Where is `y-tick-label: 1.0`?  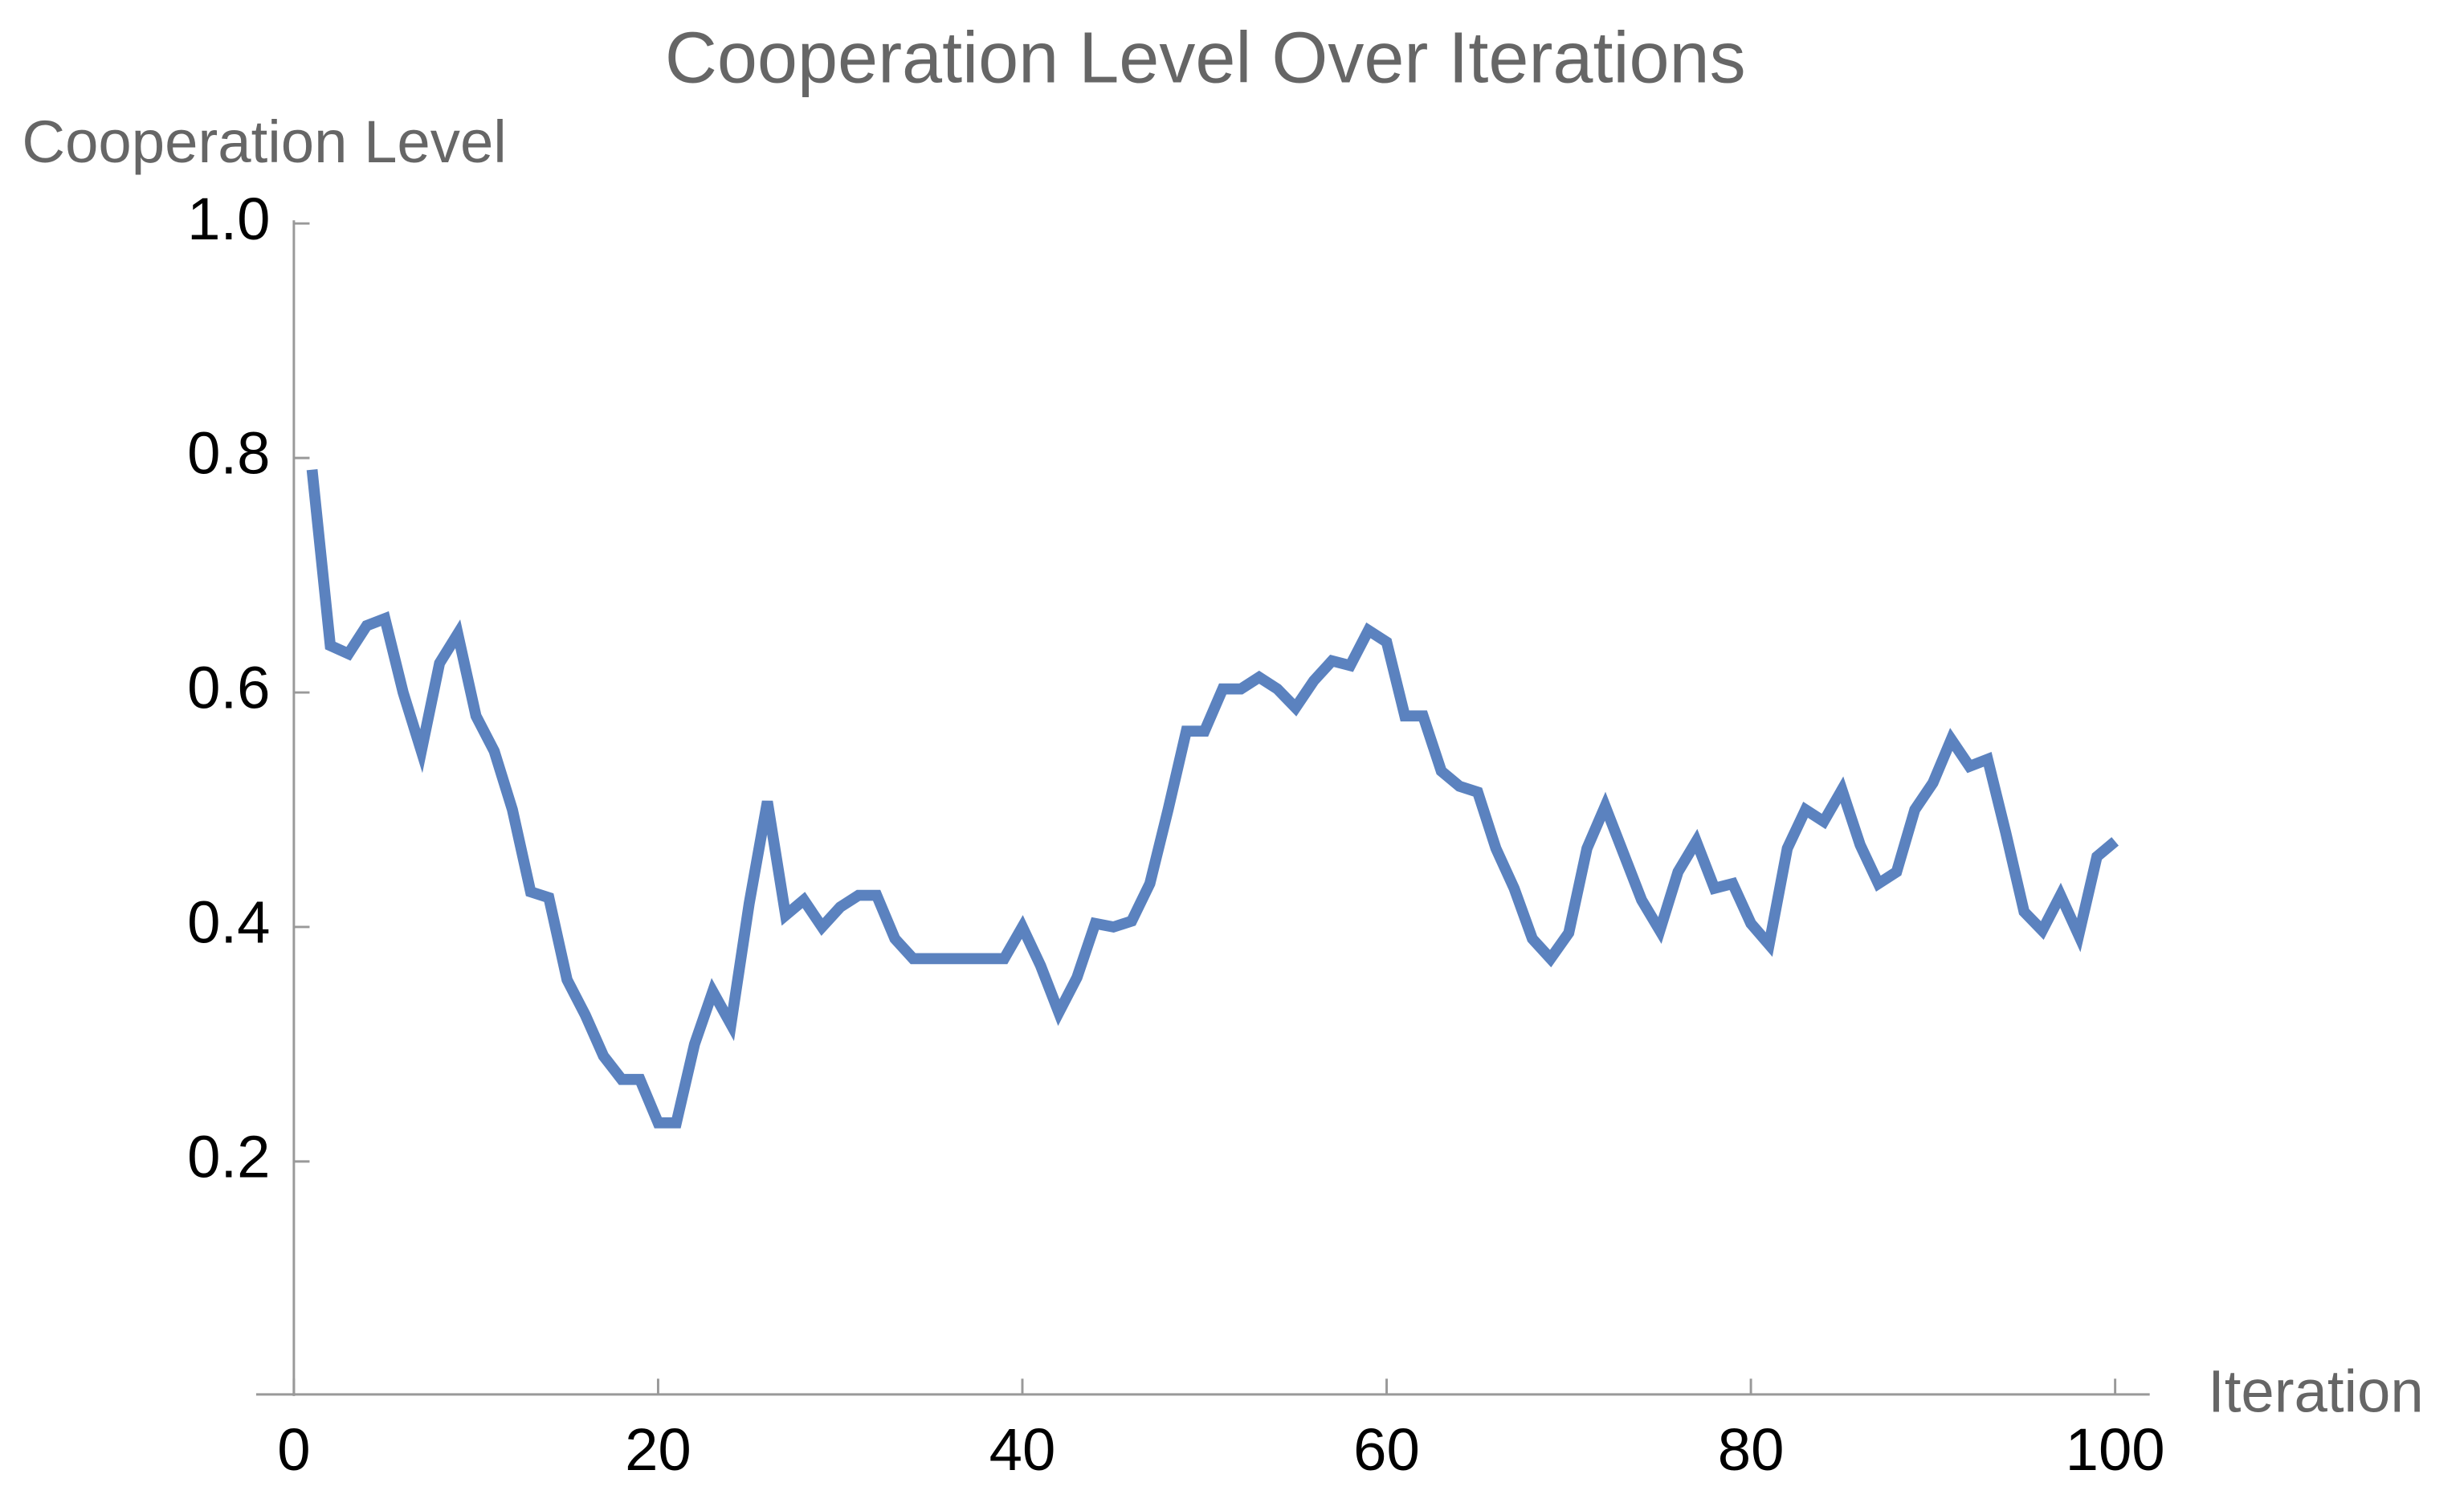 y-tick-label: 1.0 is located at coordinates (228, 219).